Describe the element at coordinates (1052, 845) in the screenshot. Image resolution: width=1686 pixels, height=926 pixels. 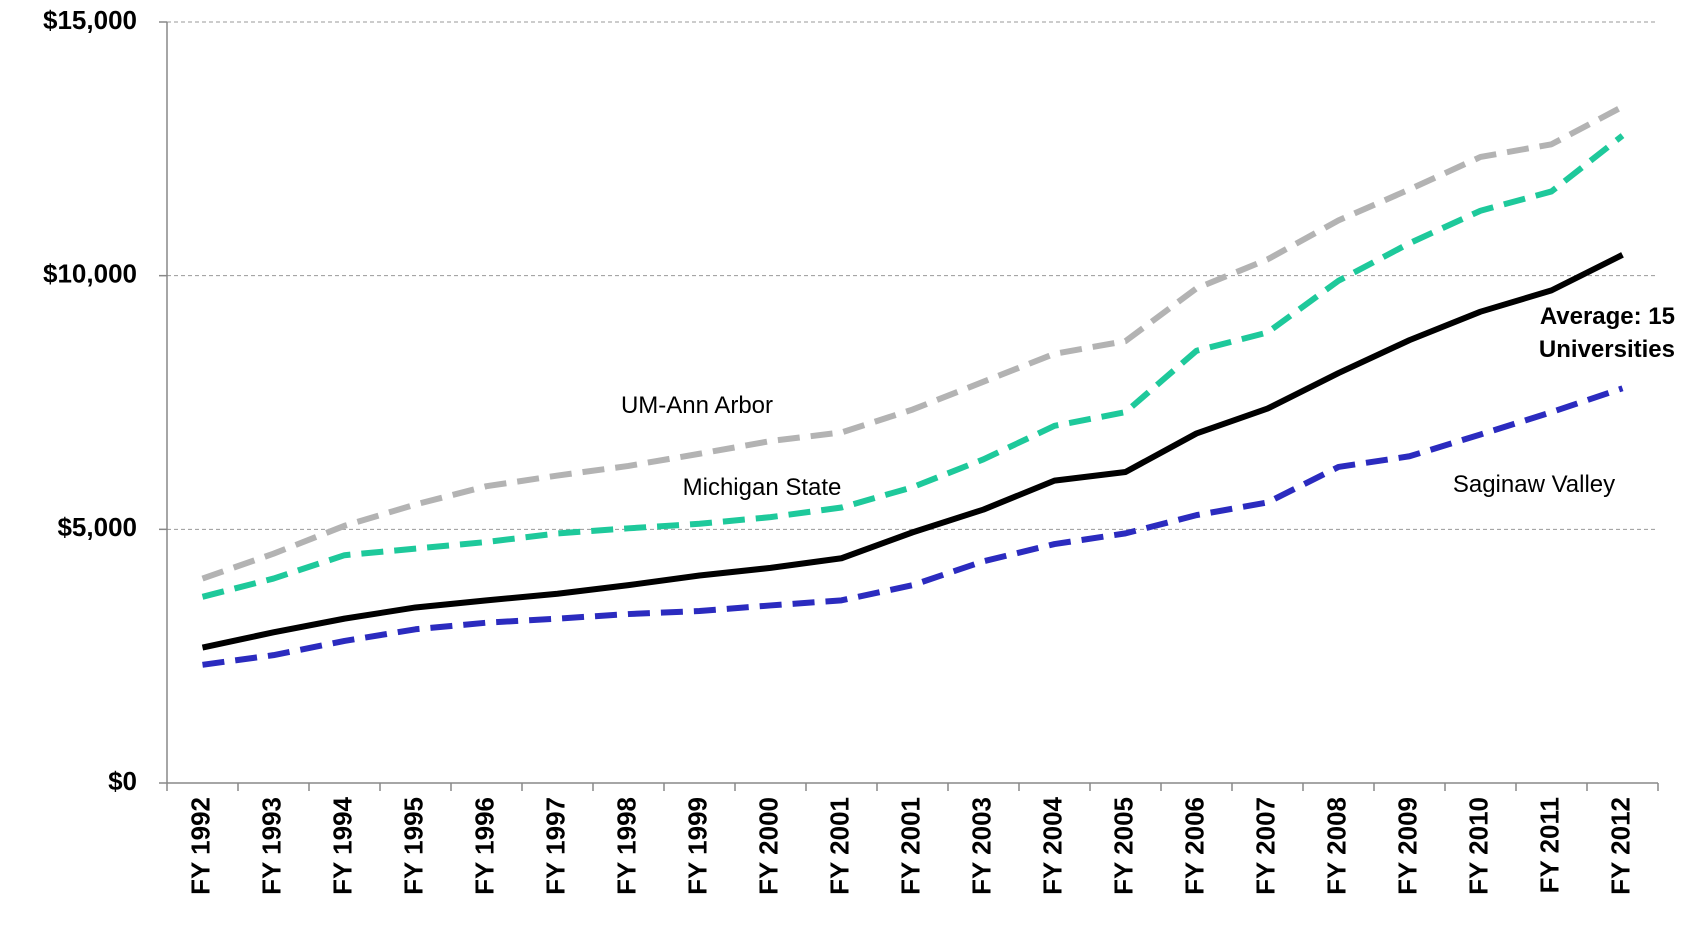
I see `x-tick-label: FY 2004` at that location.